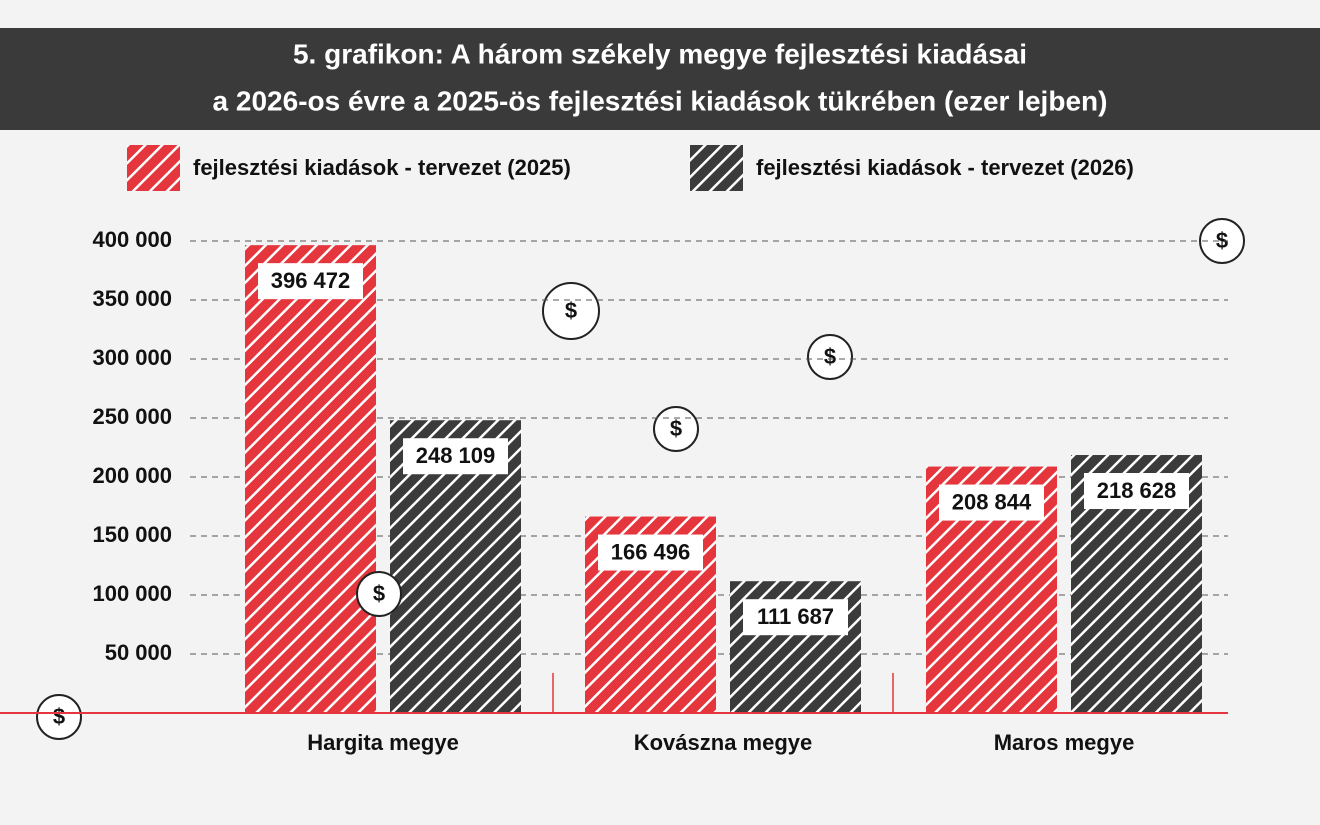 This screenshot has width=1320, height=825. I want to click on y-tick-label: 100 000, so click(132, 593).